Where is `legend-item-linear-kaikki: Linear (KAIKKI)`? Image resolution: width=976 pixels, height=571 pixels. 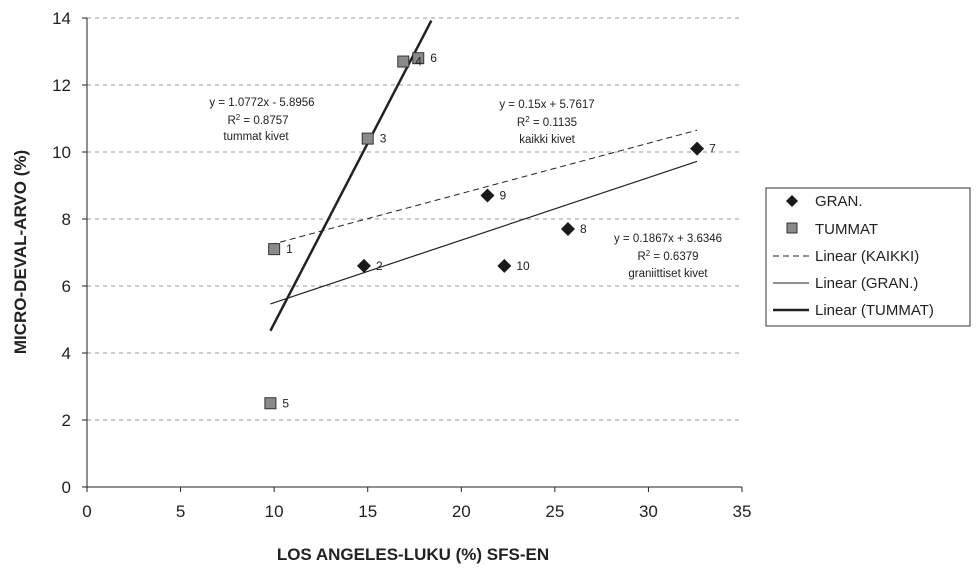 legend-item-linear-kaikki: Linear (KAIKKI) is located at coordinates (846, 256).